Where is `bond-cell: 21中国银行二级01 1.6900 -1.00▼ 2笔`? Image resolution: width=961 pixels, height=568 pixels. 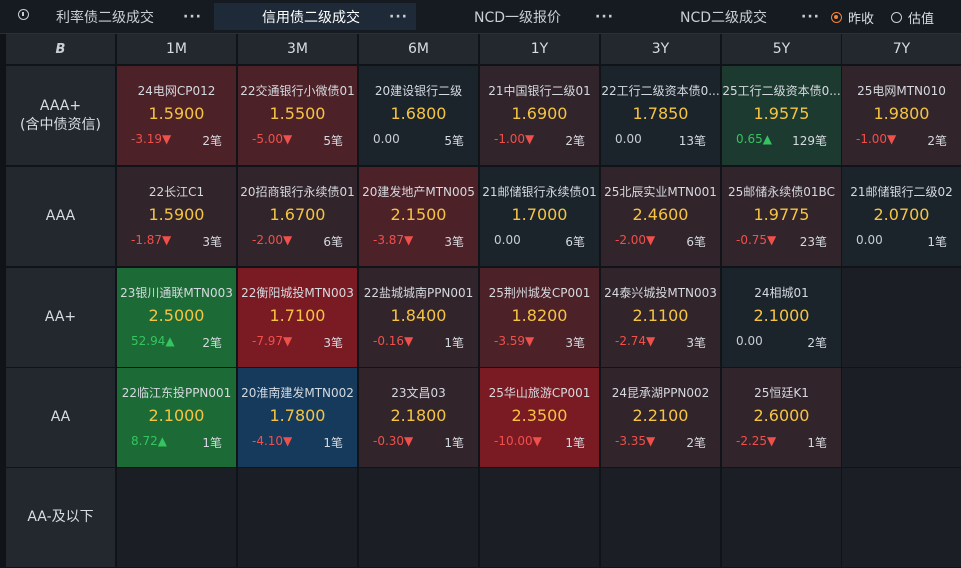 bond-cell: 21中国银行二级01 1.6900 -1.00▼ 2笔 is located at coordinates (539, 115).